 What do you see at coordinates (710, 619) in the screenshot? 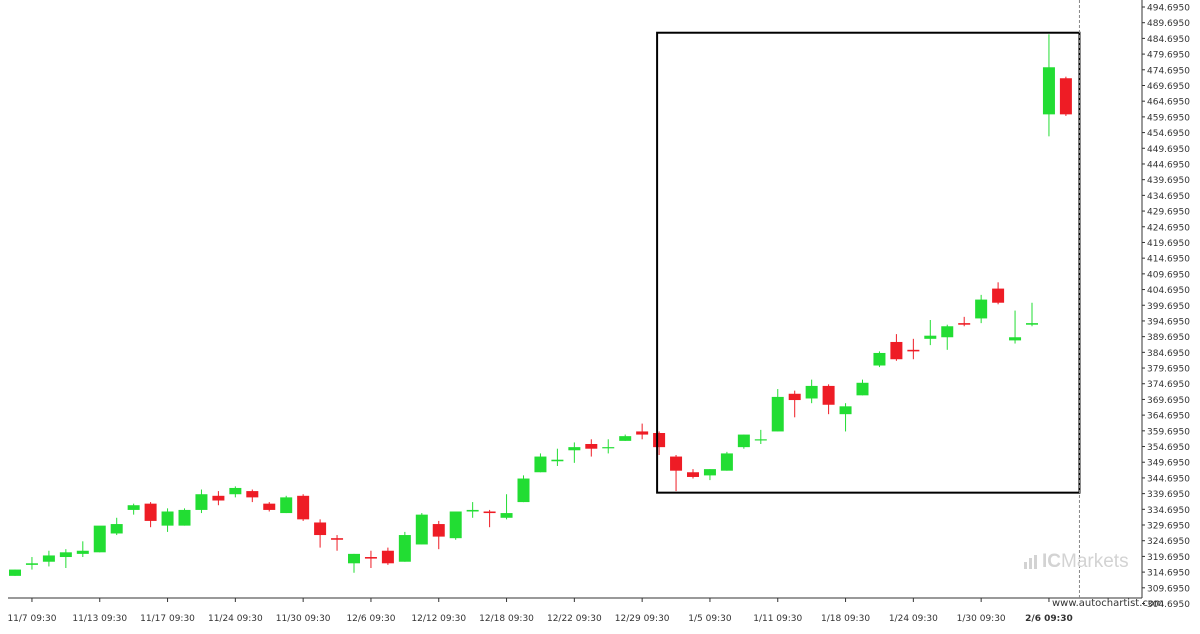
I see `x-tick-label: 1/5 09:30` at bounding box center [710, 619].